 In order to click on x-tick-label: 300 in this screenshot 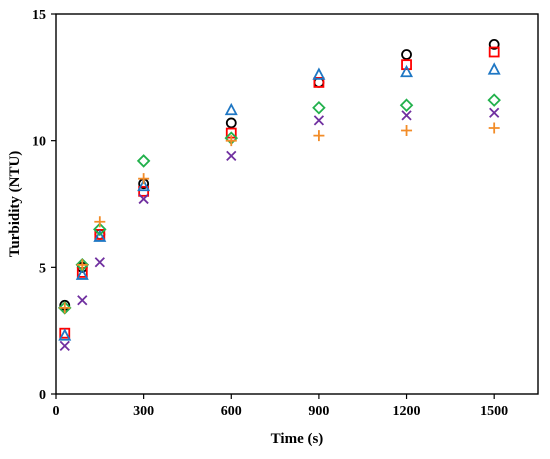, I will do `click(143, 411)`.